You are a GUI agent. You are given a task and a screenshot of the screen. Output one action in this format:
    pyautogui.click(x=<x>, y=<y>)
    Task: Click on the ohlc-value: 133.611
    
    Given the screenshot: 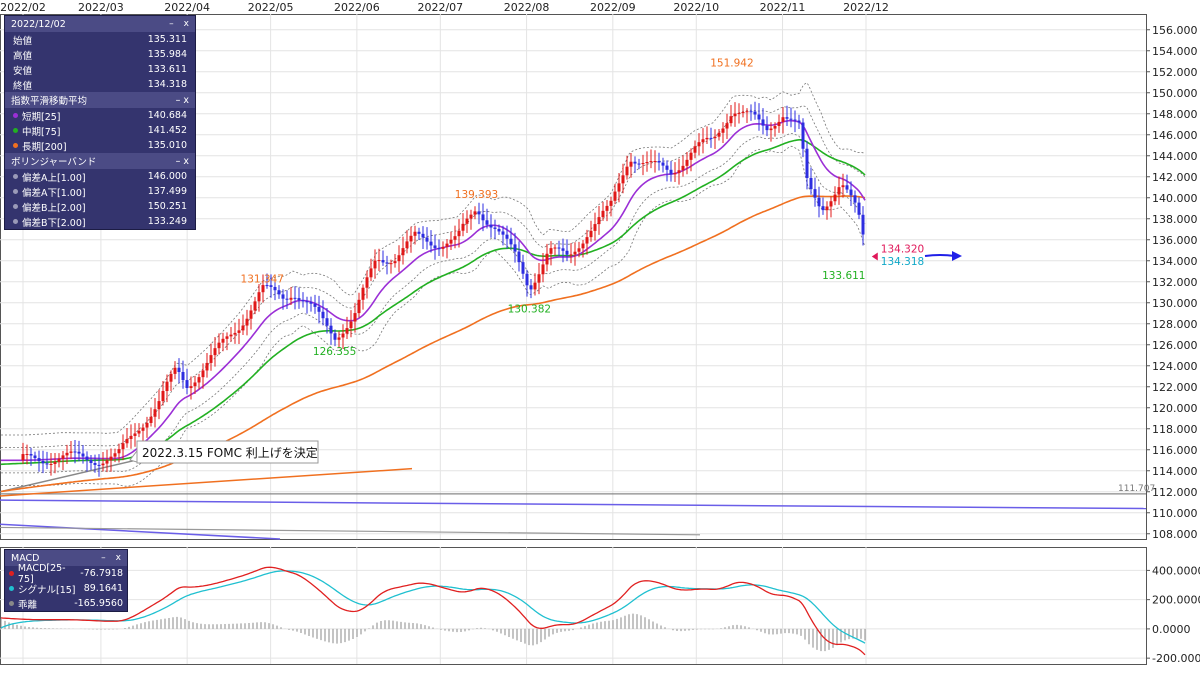 What is the action you would take?
    pyautogui.click(x=167, y=69)
    